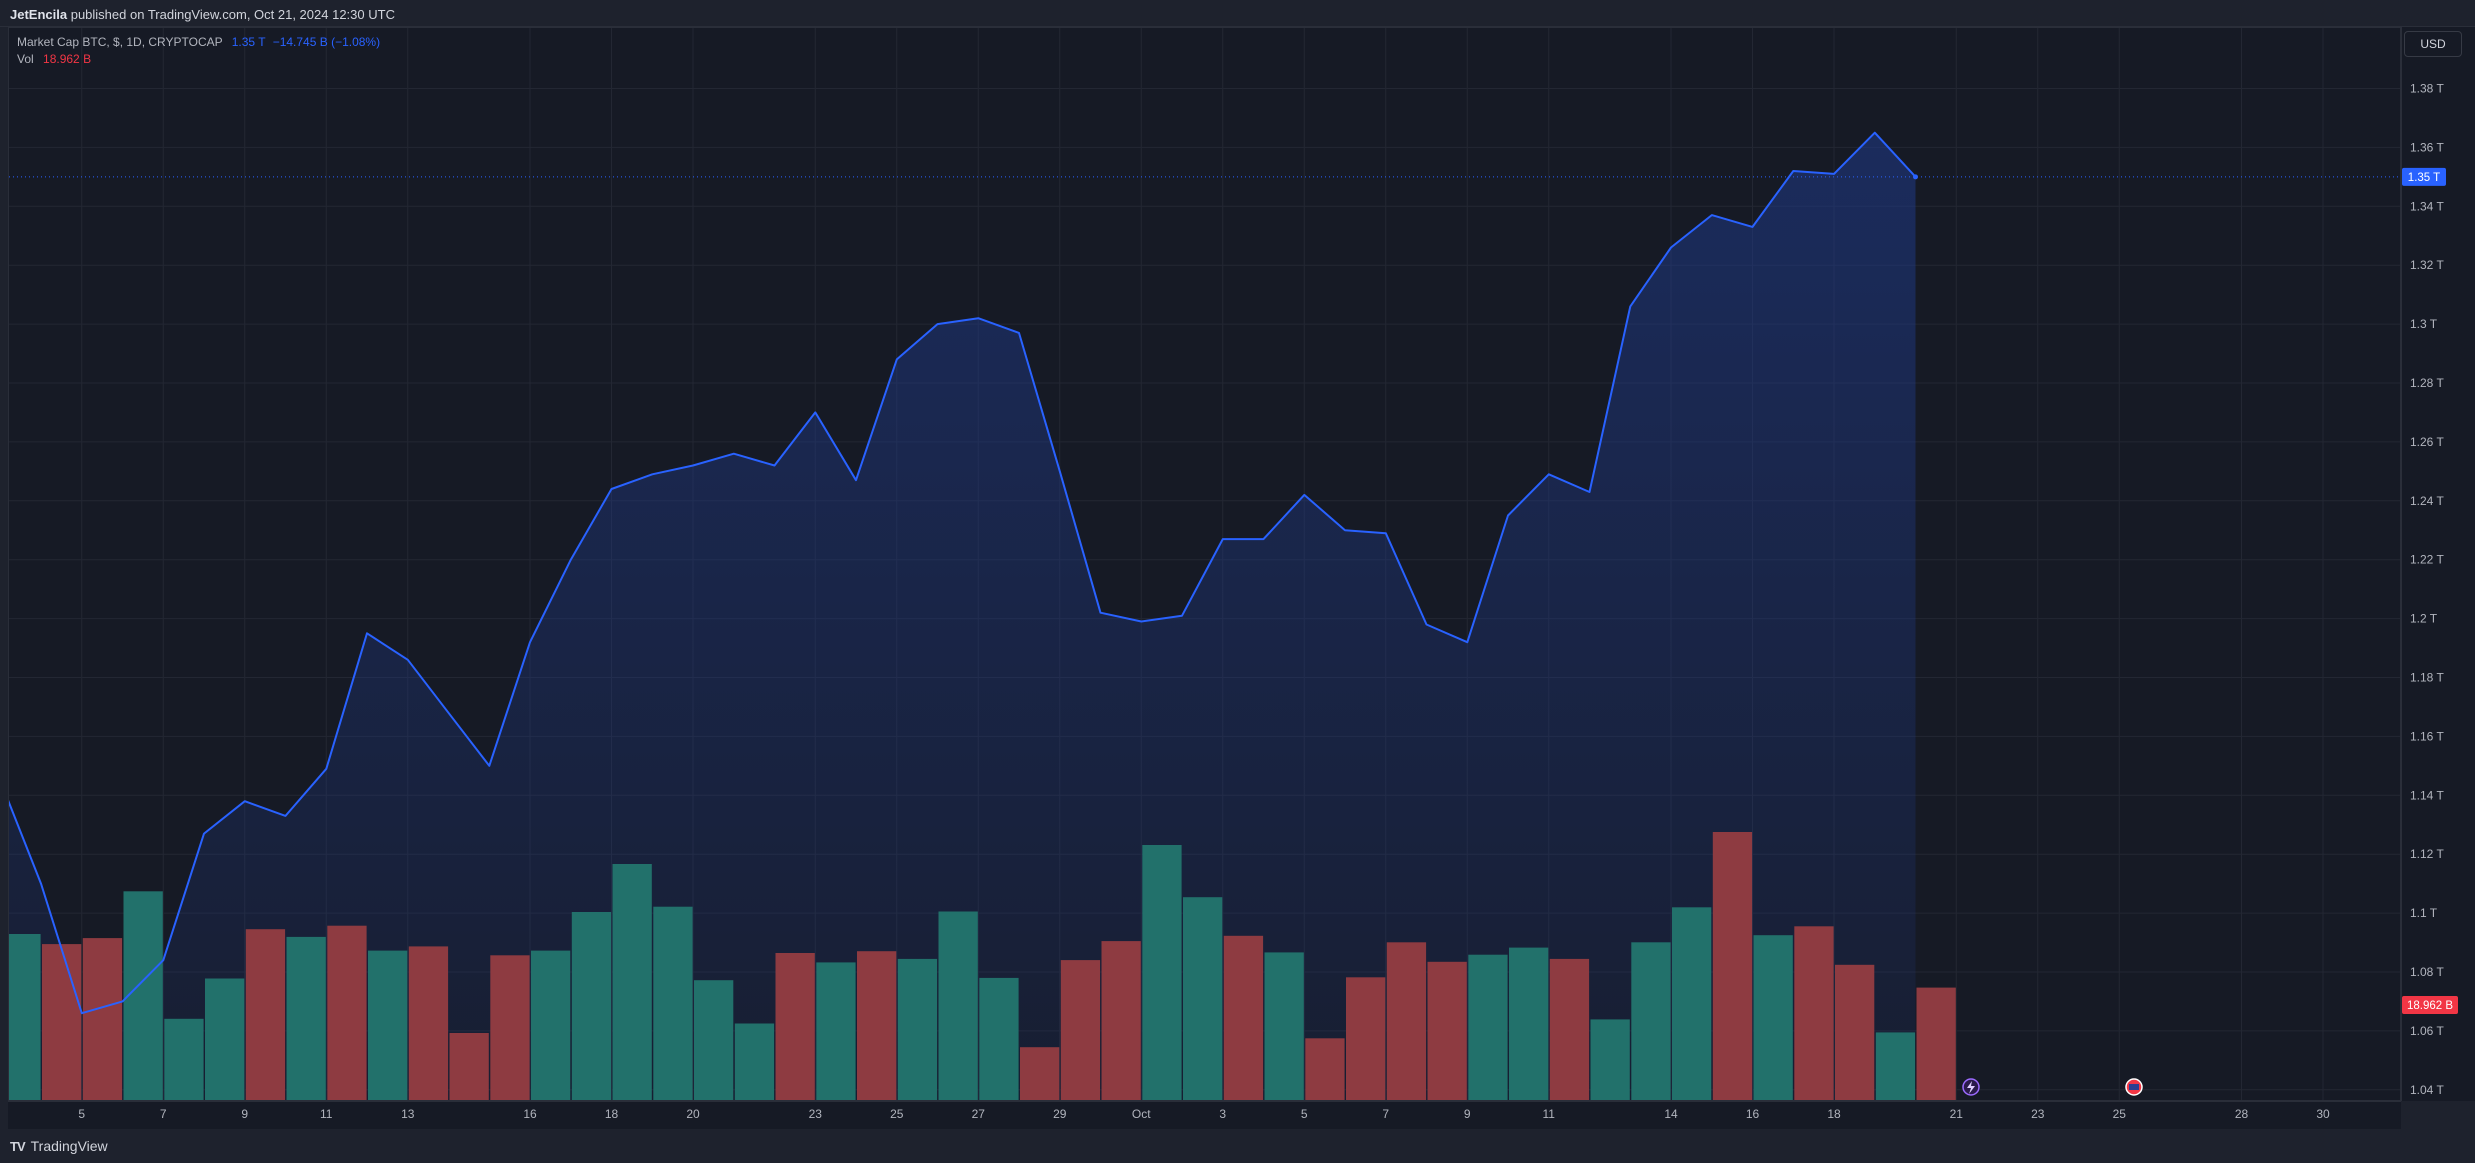 The image size is (2475, 1163). Describe the element at coordinates (2427, 736) in the screenshot. I see `y-tick-label: 1.16 T` at that location.